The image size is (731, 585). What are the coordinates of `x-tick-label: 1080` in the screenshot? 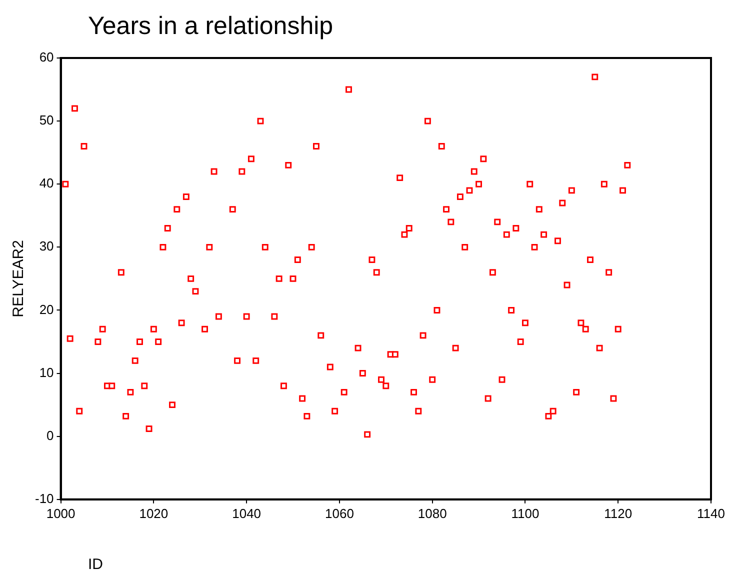 It's located at (432, 513).